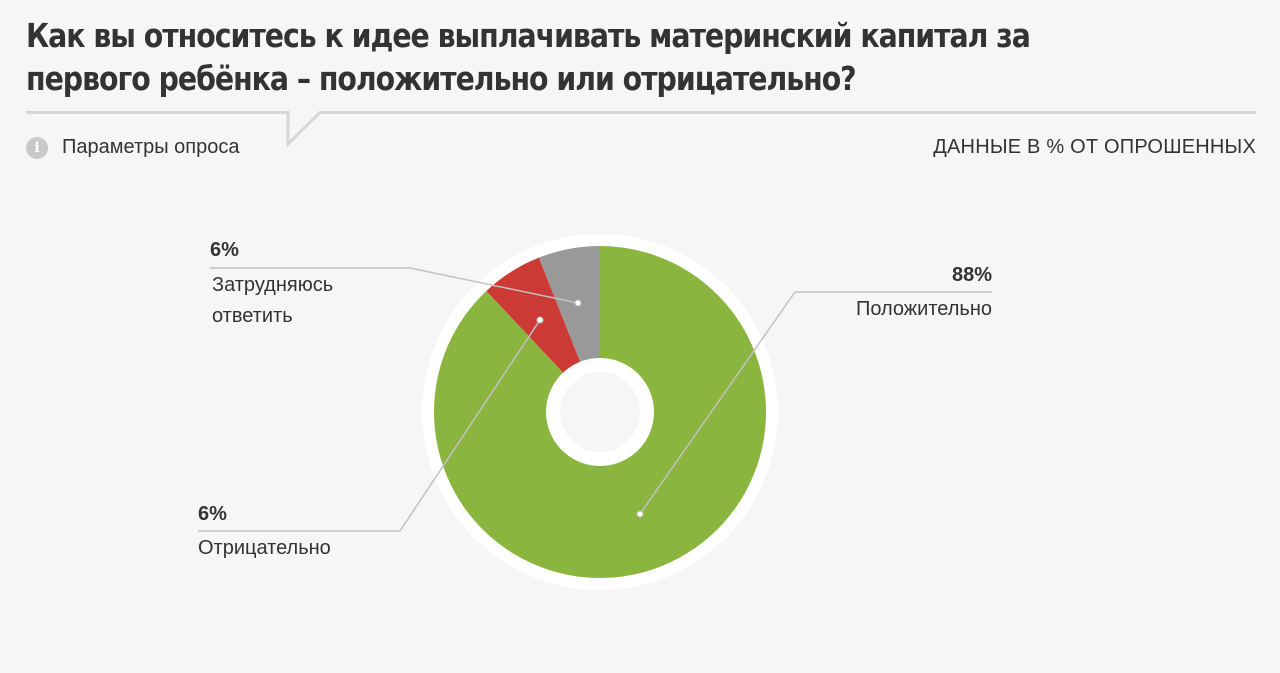 The image size is (1280, 673). I want to click on survey-params-link: i Параметры опроса, so click(133, 147).